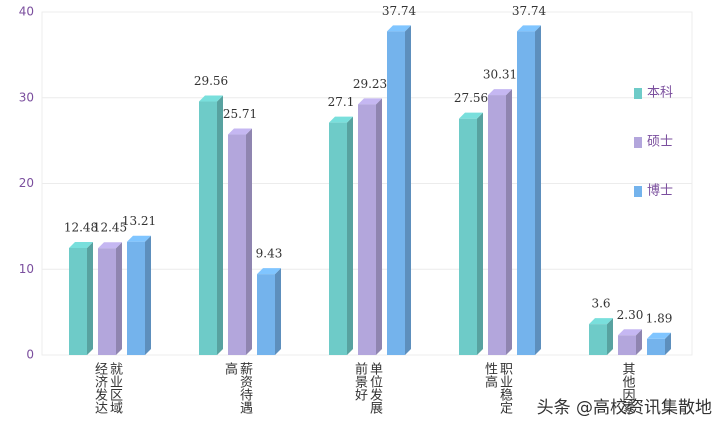 The width and height of the screenshot is (727, 431). I want to click on value-label: 1.89, so click(659, 318).